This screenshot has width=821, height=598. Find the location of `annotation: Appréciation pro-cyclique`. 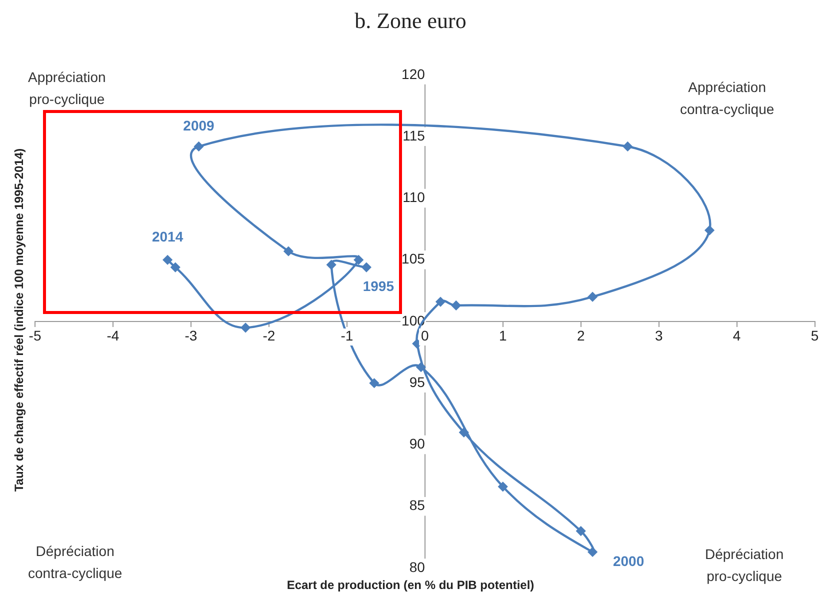

annotation: Appréciation pro-cyclique is located at coordinates (67, 88).